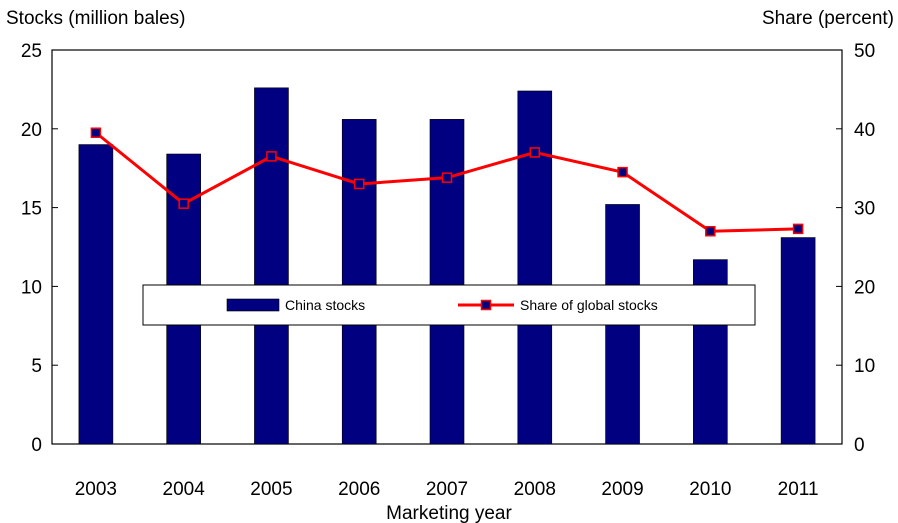 The width and height of the screenshot is (898, 523). I want to click on y-right-tick-label: 50, so click(864, 51).